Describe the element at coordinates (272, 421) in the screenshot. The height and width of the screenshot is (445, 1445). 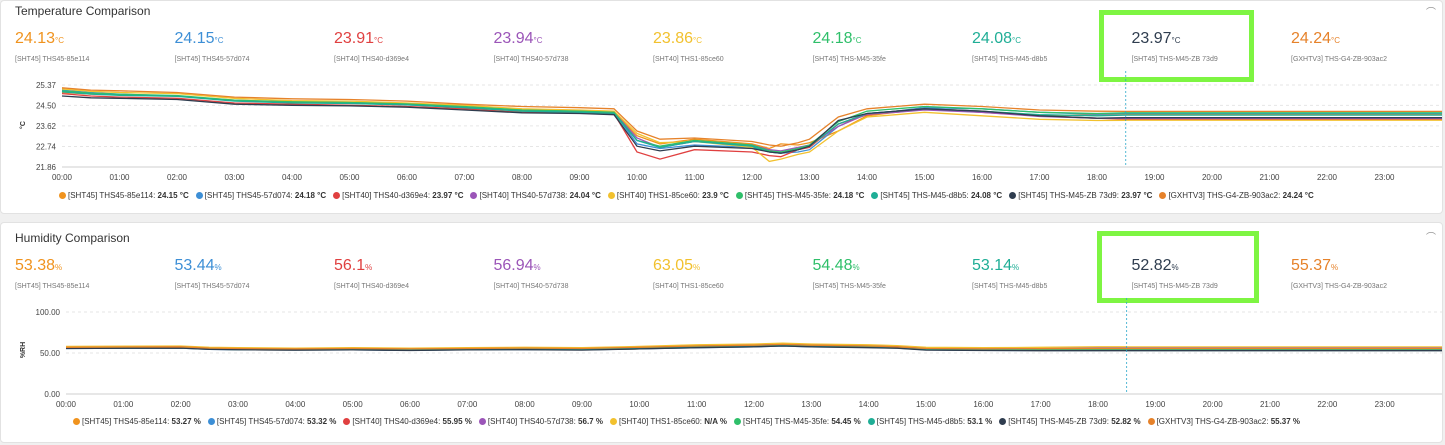
I see `legend-item: [SHT45] THS45-57d074: 53.32 %` at that location.